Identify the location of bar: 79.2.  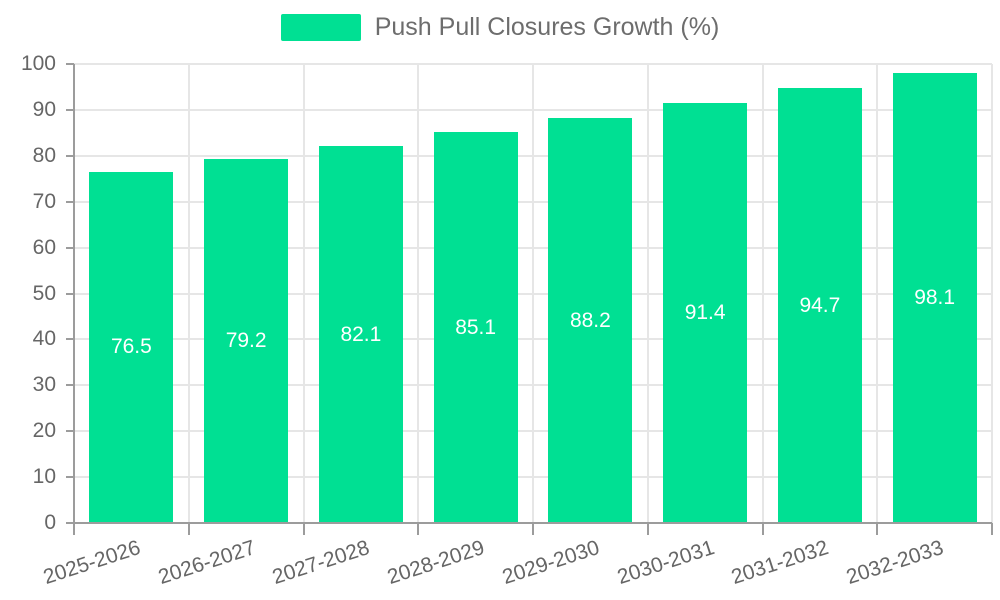
(246, 341).